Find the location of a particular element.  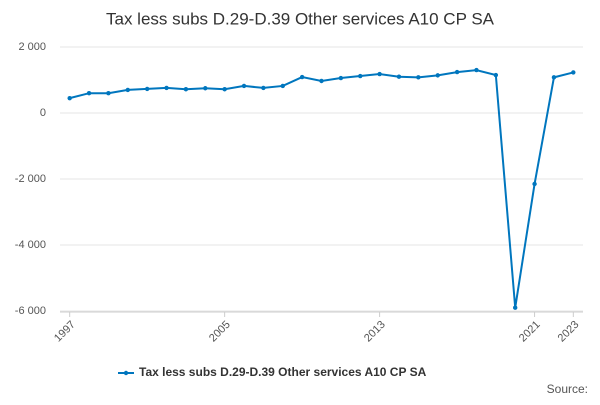

x-tick-label: 1997 is located at coordinates (65, 332).